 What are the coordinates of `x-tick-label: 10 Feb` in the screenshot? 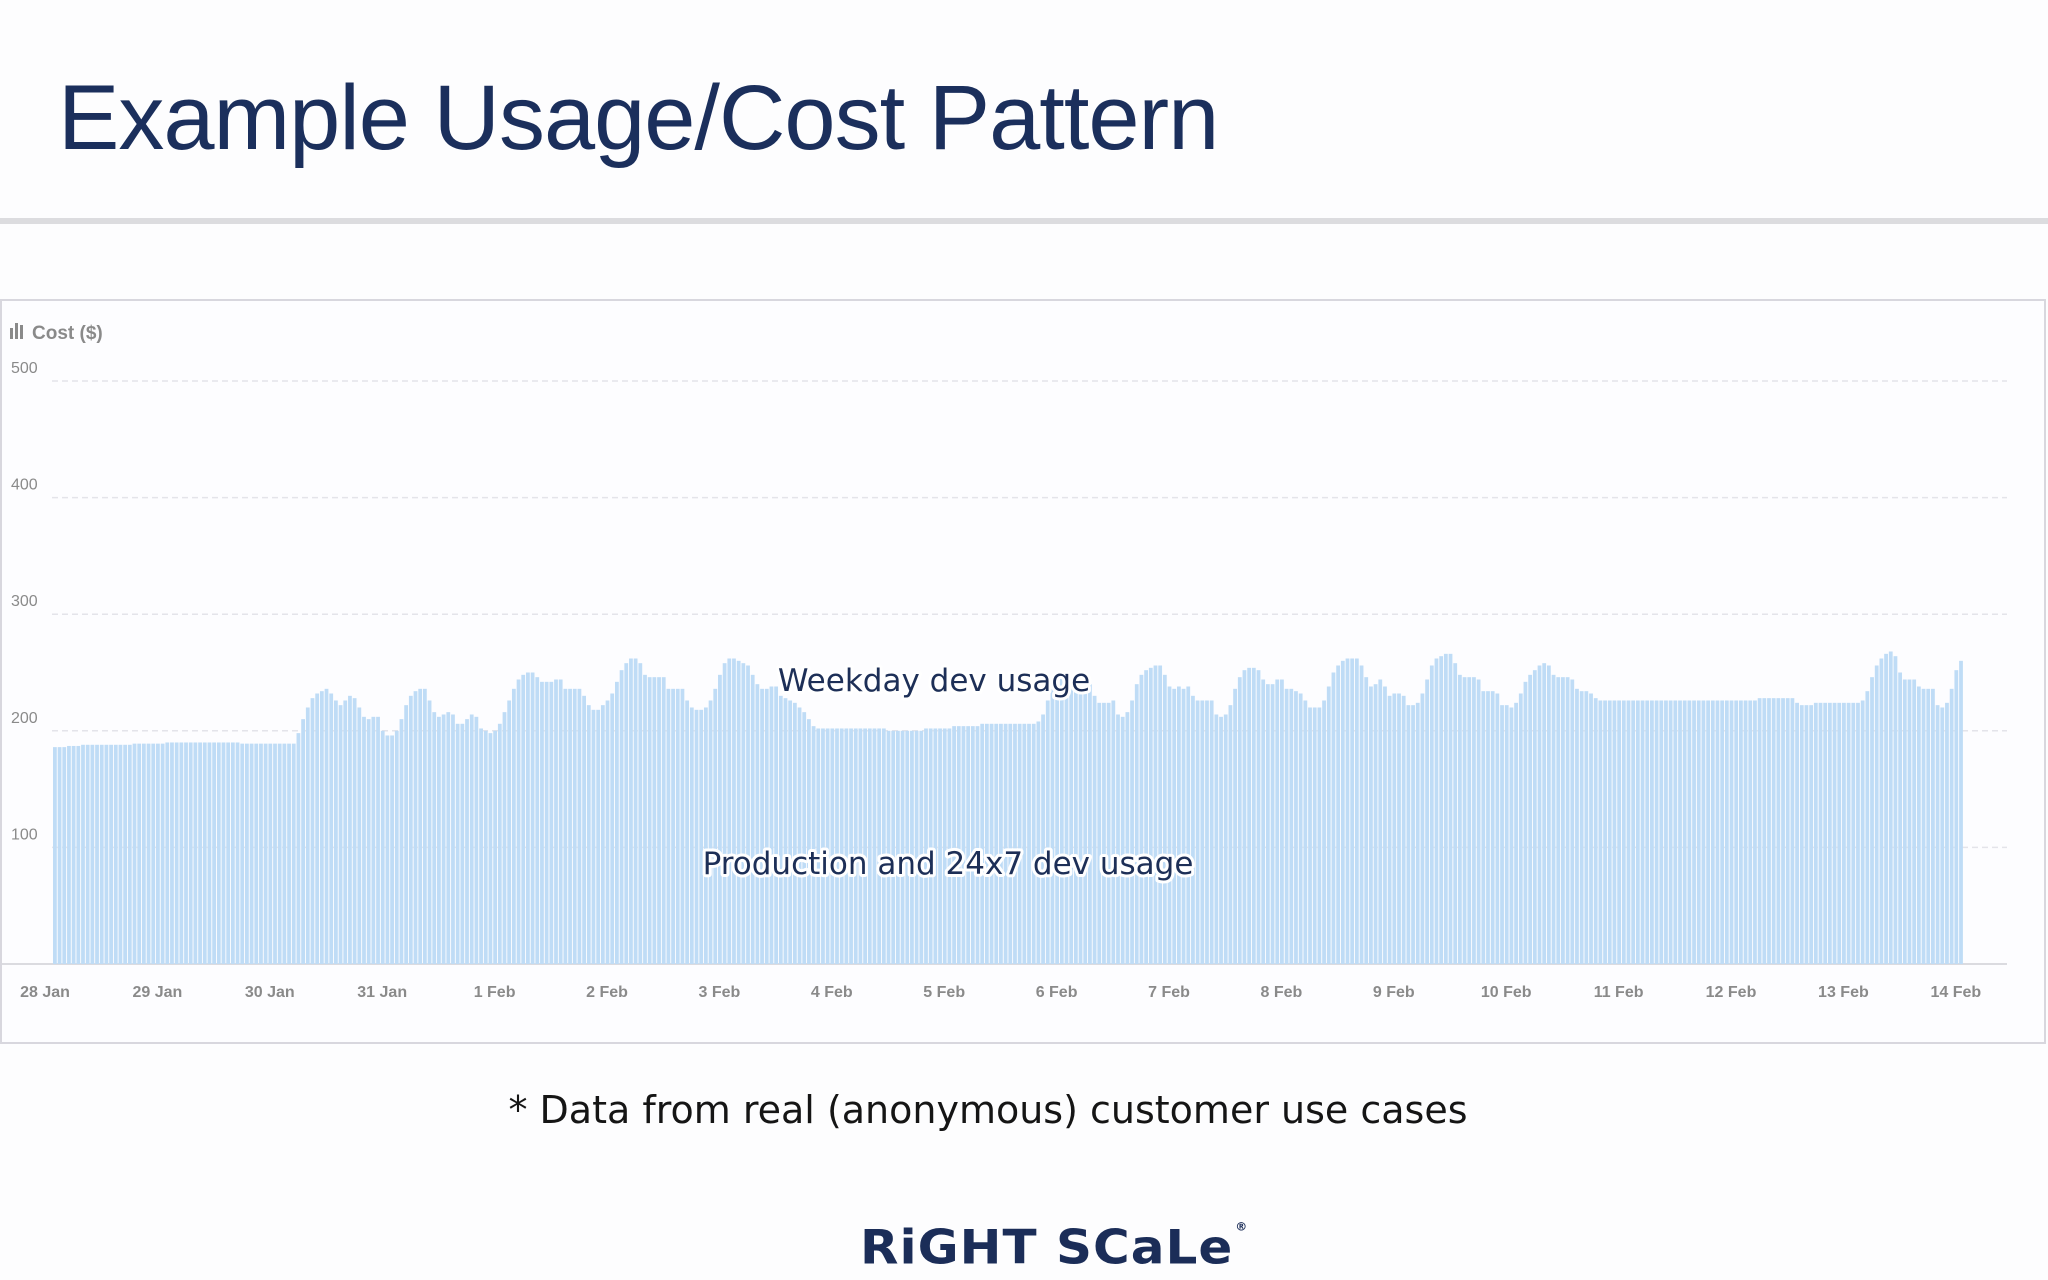 It's located at (1506, 992).